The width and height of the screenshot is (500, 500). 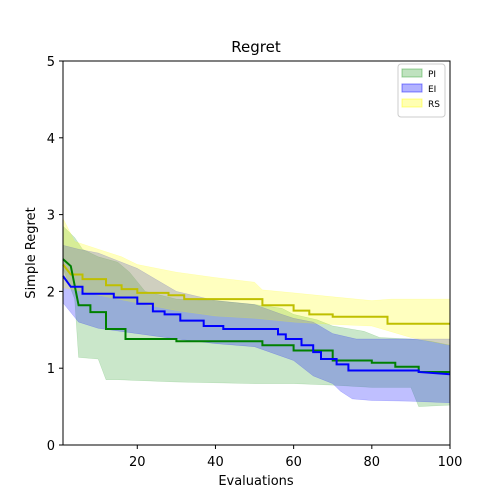 What do you see at coordinates (412, 73) in the screenshot?
I see `legend-swatch-pi` at bounding box center [412, 73].